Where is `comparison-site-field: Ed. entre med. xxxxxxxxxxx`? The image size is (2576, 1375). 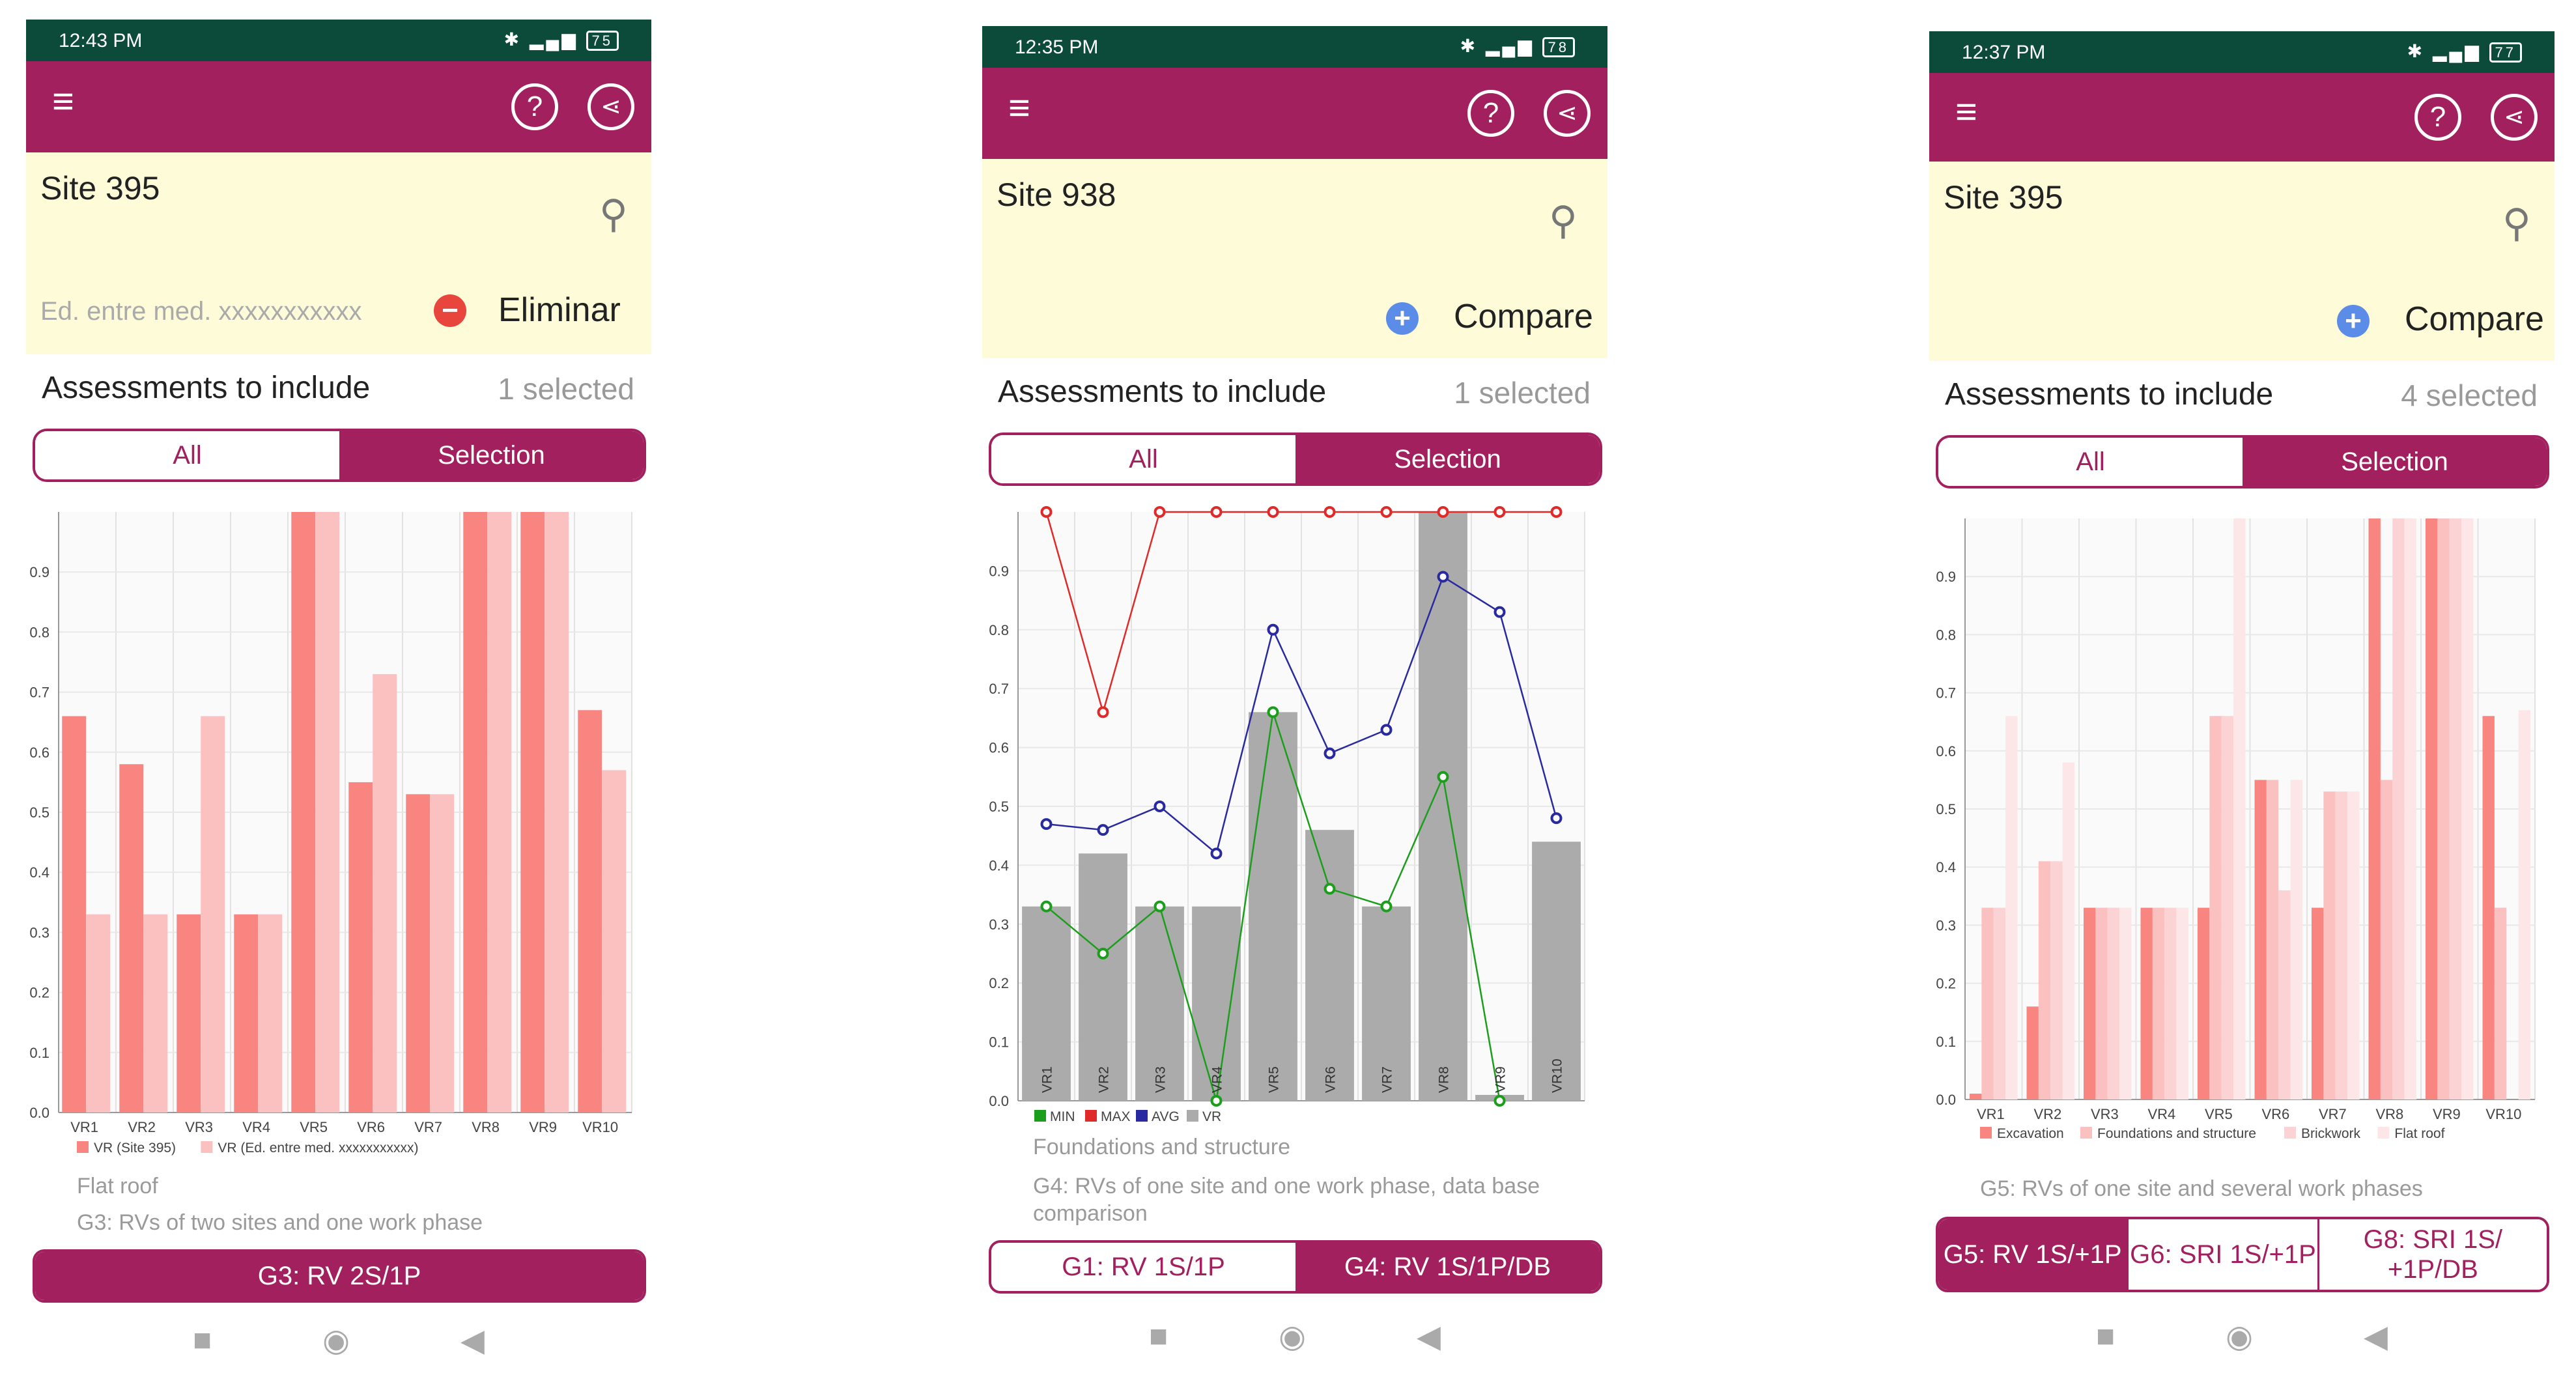
comparison-site-field: Ed. entre med. xxxxxxxxxxx is located at coordinates (201, 312).